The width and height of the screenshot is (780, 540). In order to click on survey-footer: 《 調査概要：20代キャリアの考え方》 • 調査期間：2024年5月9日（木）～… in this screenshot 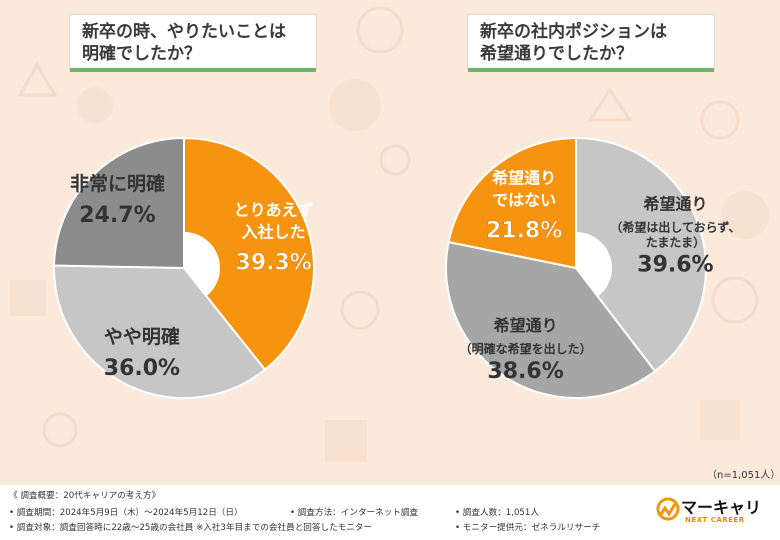, I will do `click(390, 512)`.